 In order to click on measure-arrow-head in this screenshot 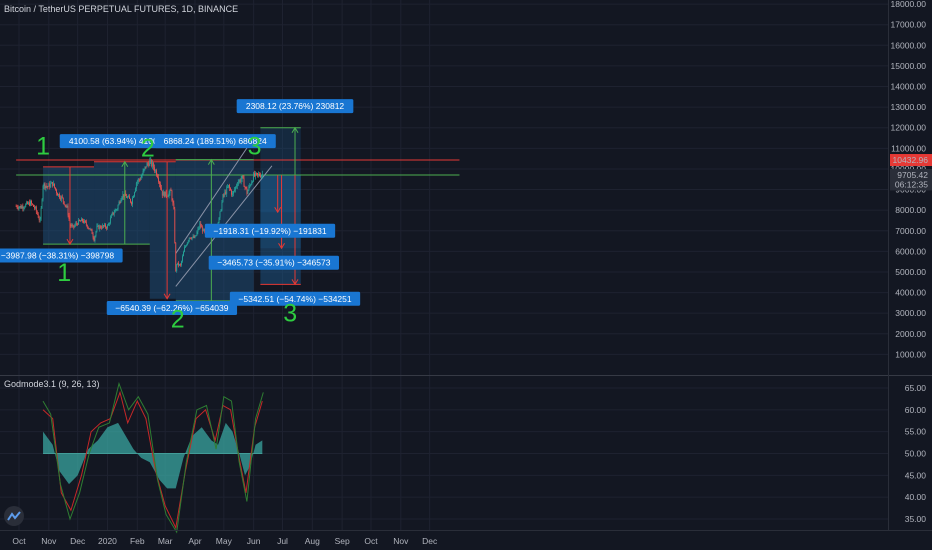, I will do `click(125, 163)`.